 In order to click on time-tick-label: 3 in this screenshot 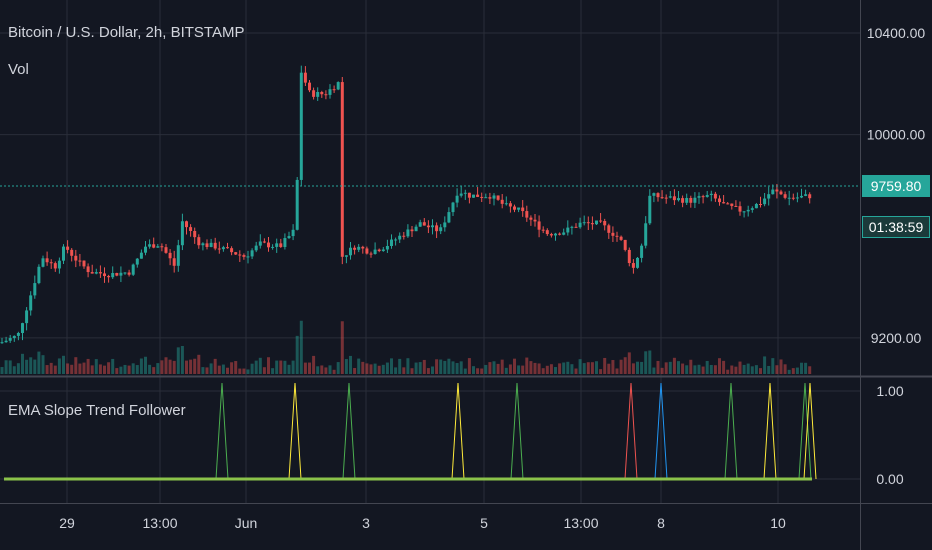, I will do `click(366, 523)`.